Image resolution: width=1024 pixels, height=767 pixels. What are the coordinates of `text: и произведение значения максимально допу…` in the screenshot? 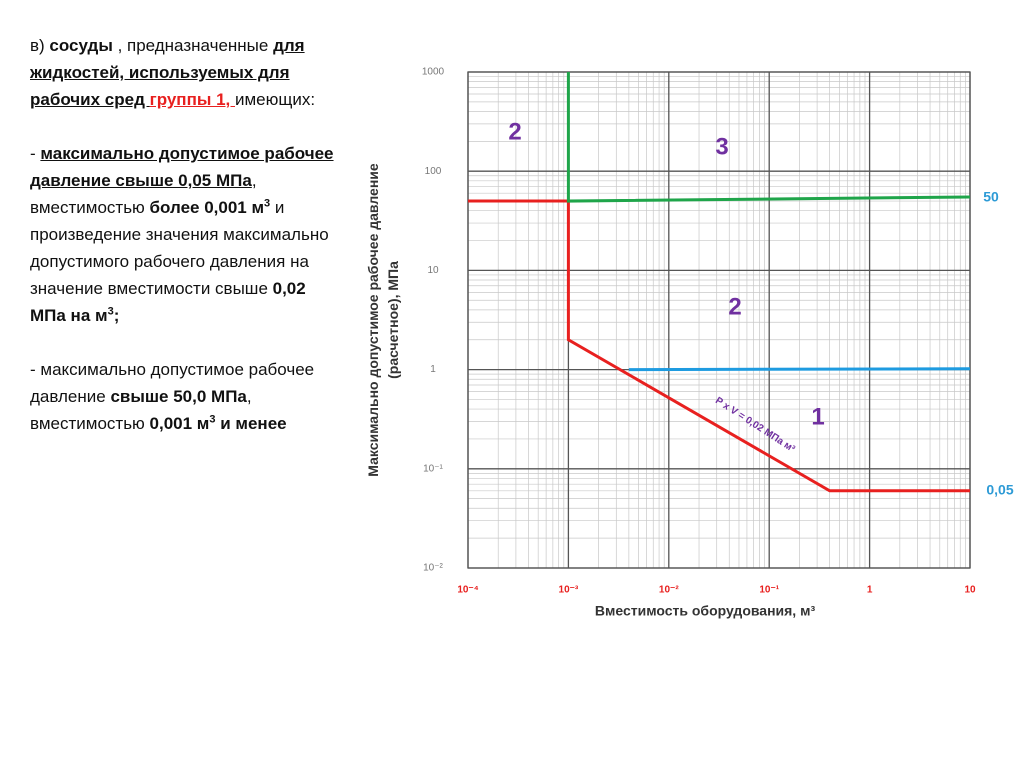 It's located at (179, 248).